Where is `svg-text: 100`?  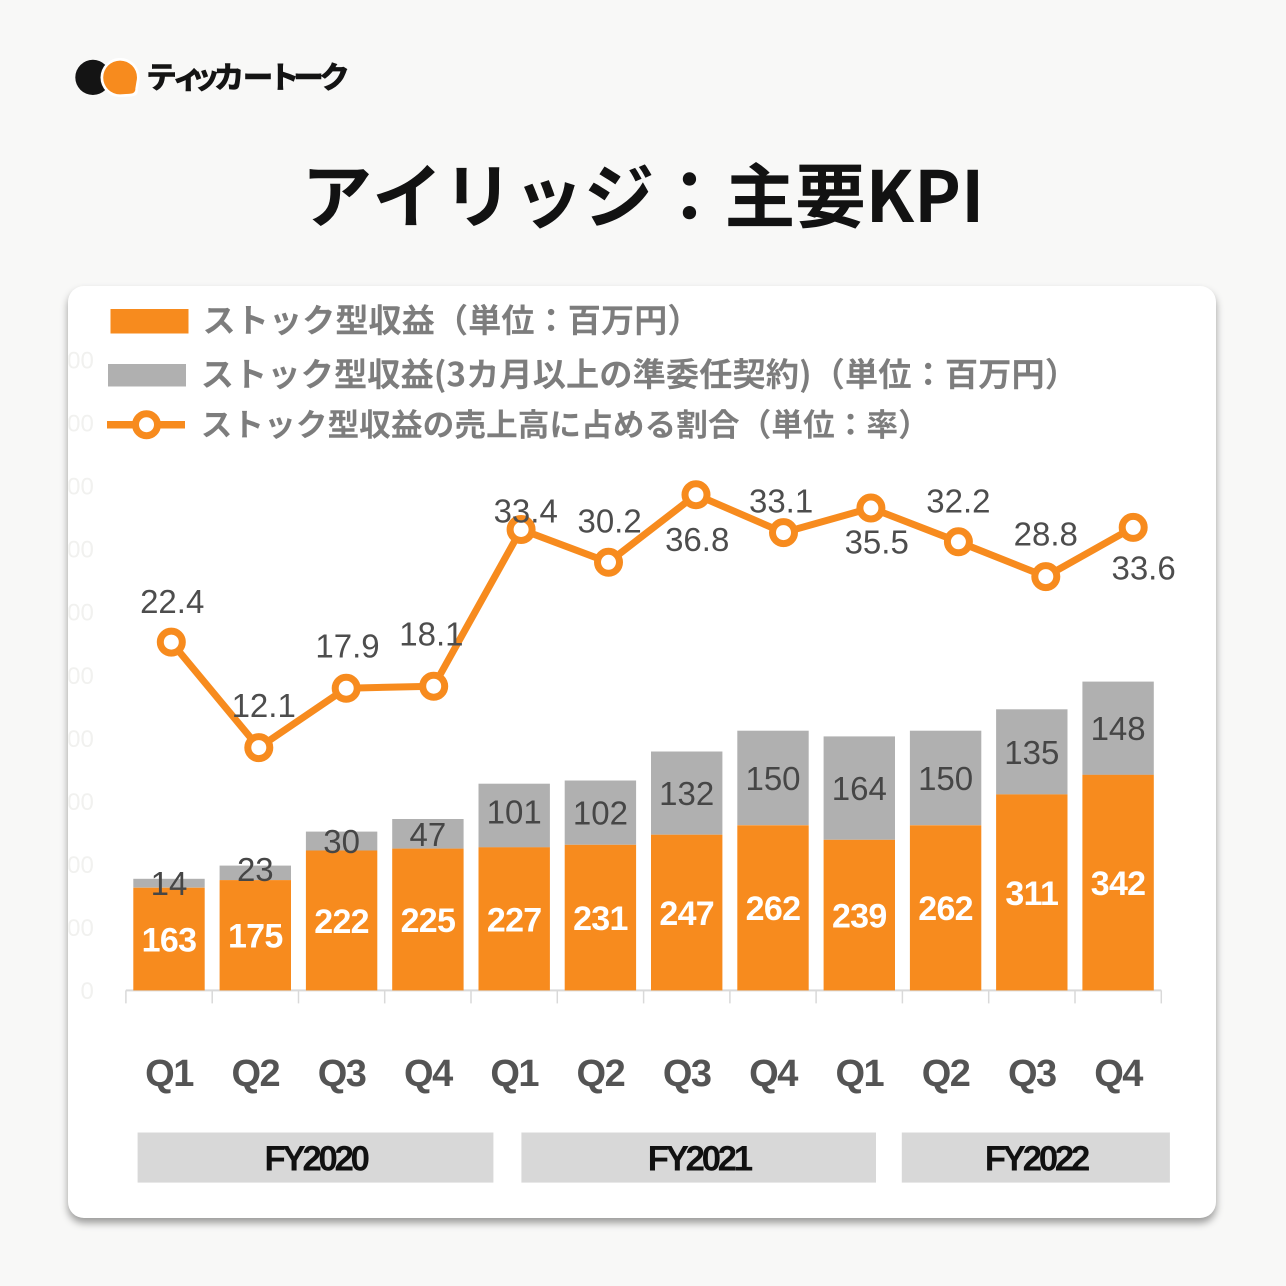
svg-text: 100 is located at coordinates (74, 928).